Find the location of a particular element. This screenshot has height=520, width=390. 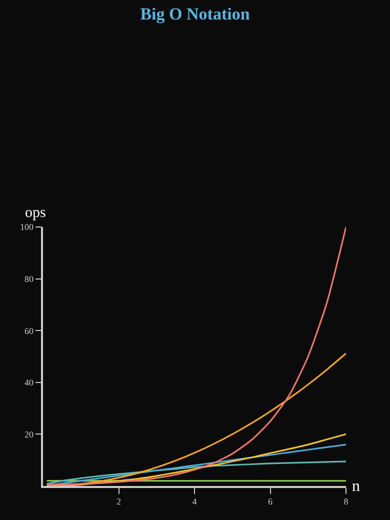

x-tick-label: 8 is located at coordinates (346, 501).